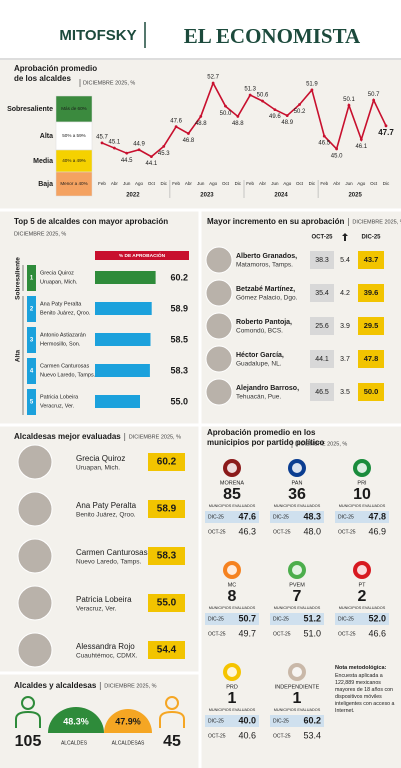 This screenshot has width=401, height=768. Describe the element at coordinates (18, 278) in the screenshot. I see `group-label: Sobresaliente` at that location.